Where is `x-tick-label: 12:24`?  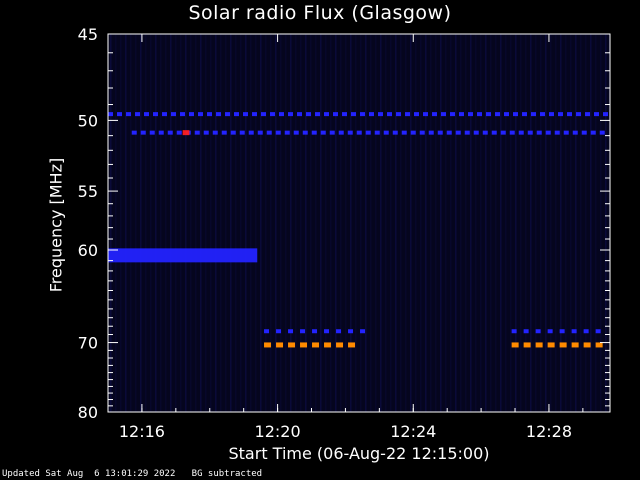
x-tick-label: 12:24 is located at coordinates (413, 431).